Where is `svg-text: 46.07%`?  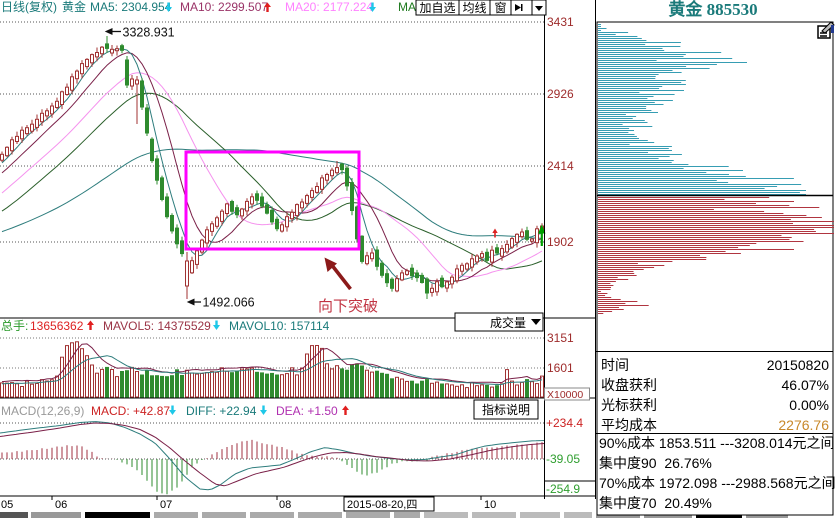
svg-text: 46.07% is located at coordinates (805, 385).